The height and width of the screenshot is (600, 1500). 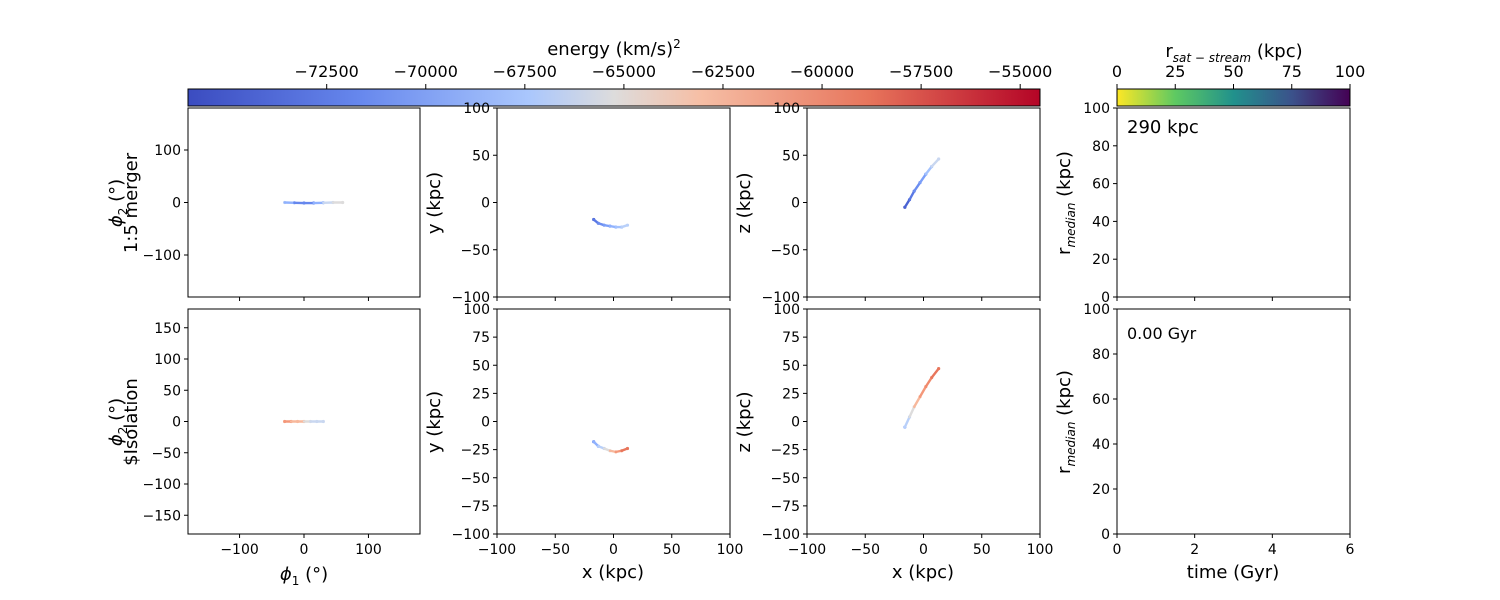 I want to click on merger-xz-ytick-label: −50, so click(x=785, y=251).